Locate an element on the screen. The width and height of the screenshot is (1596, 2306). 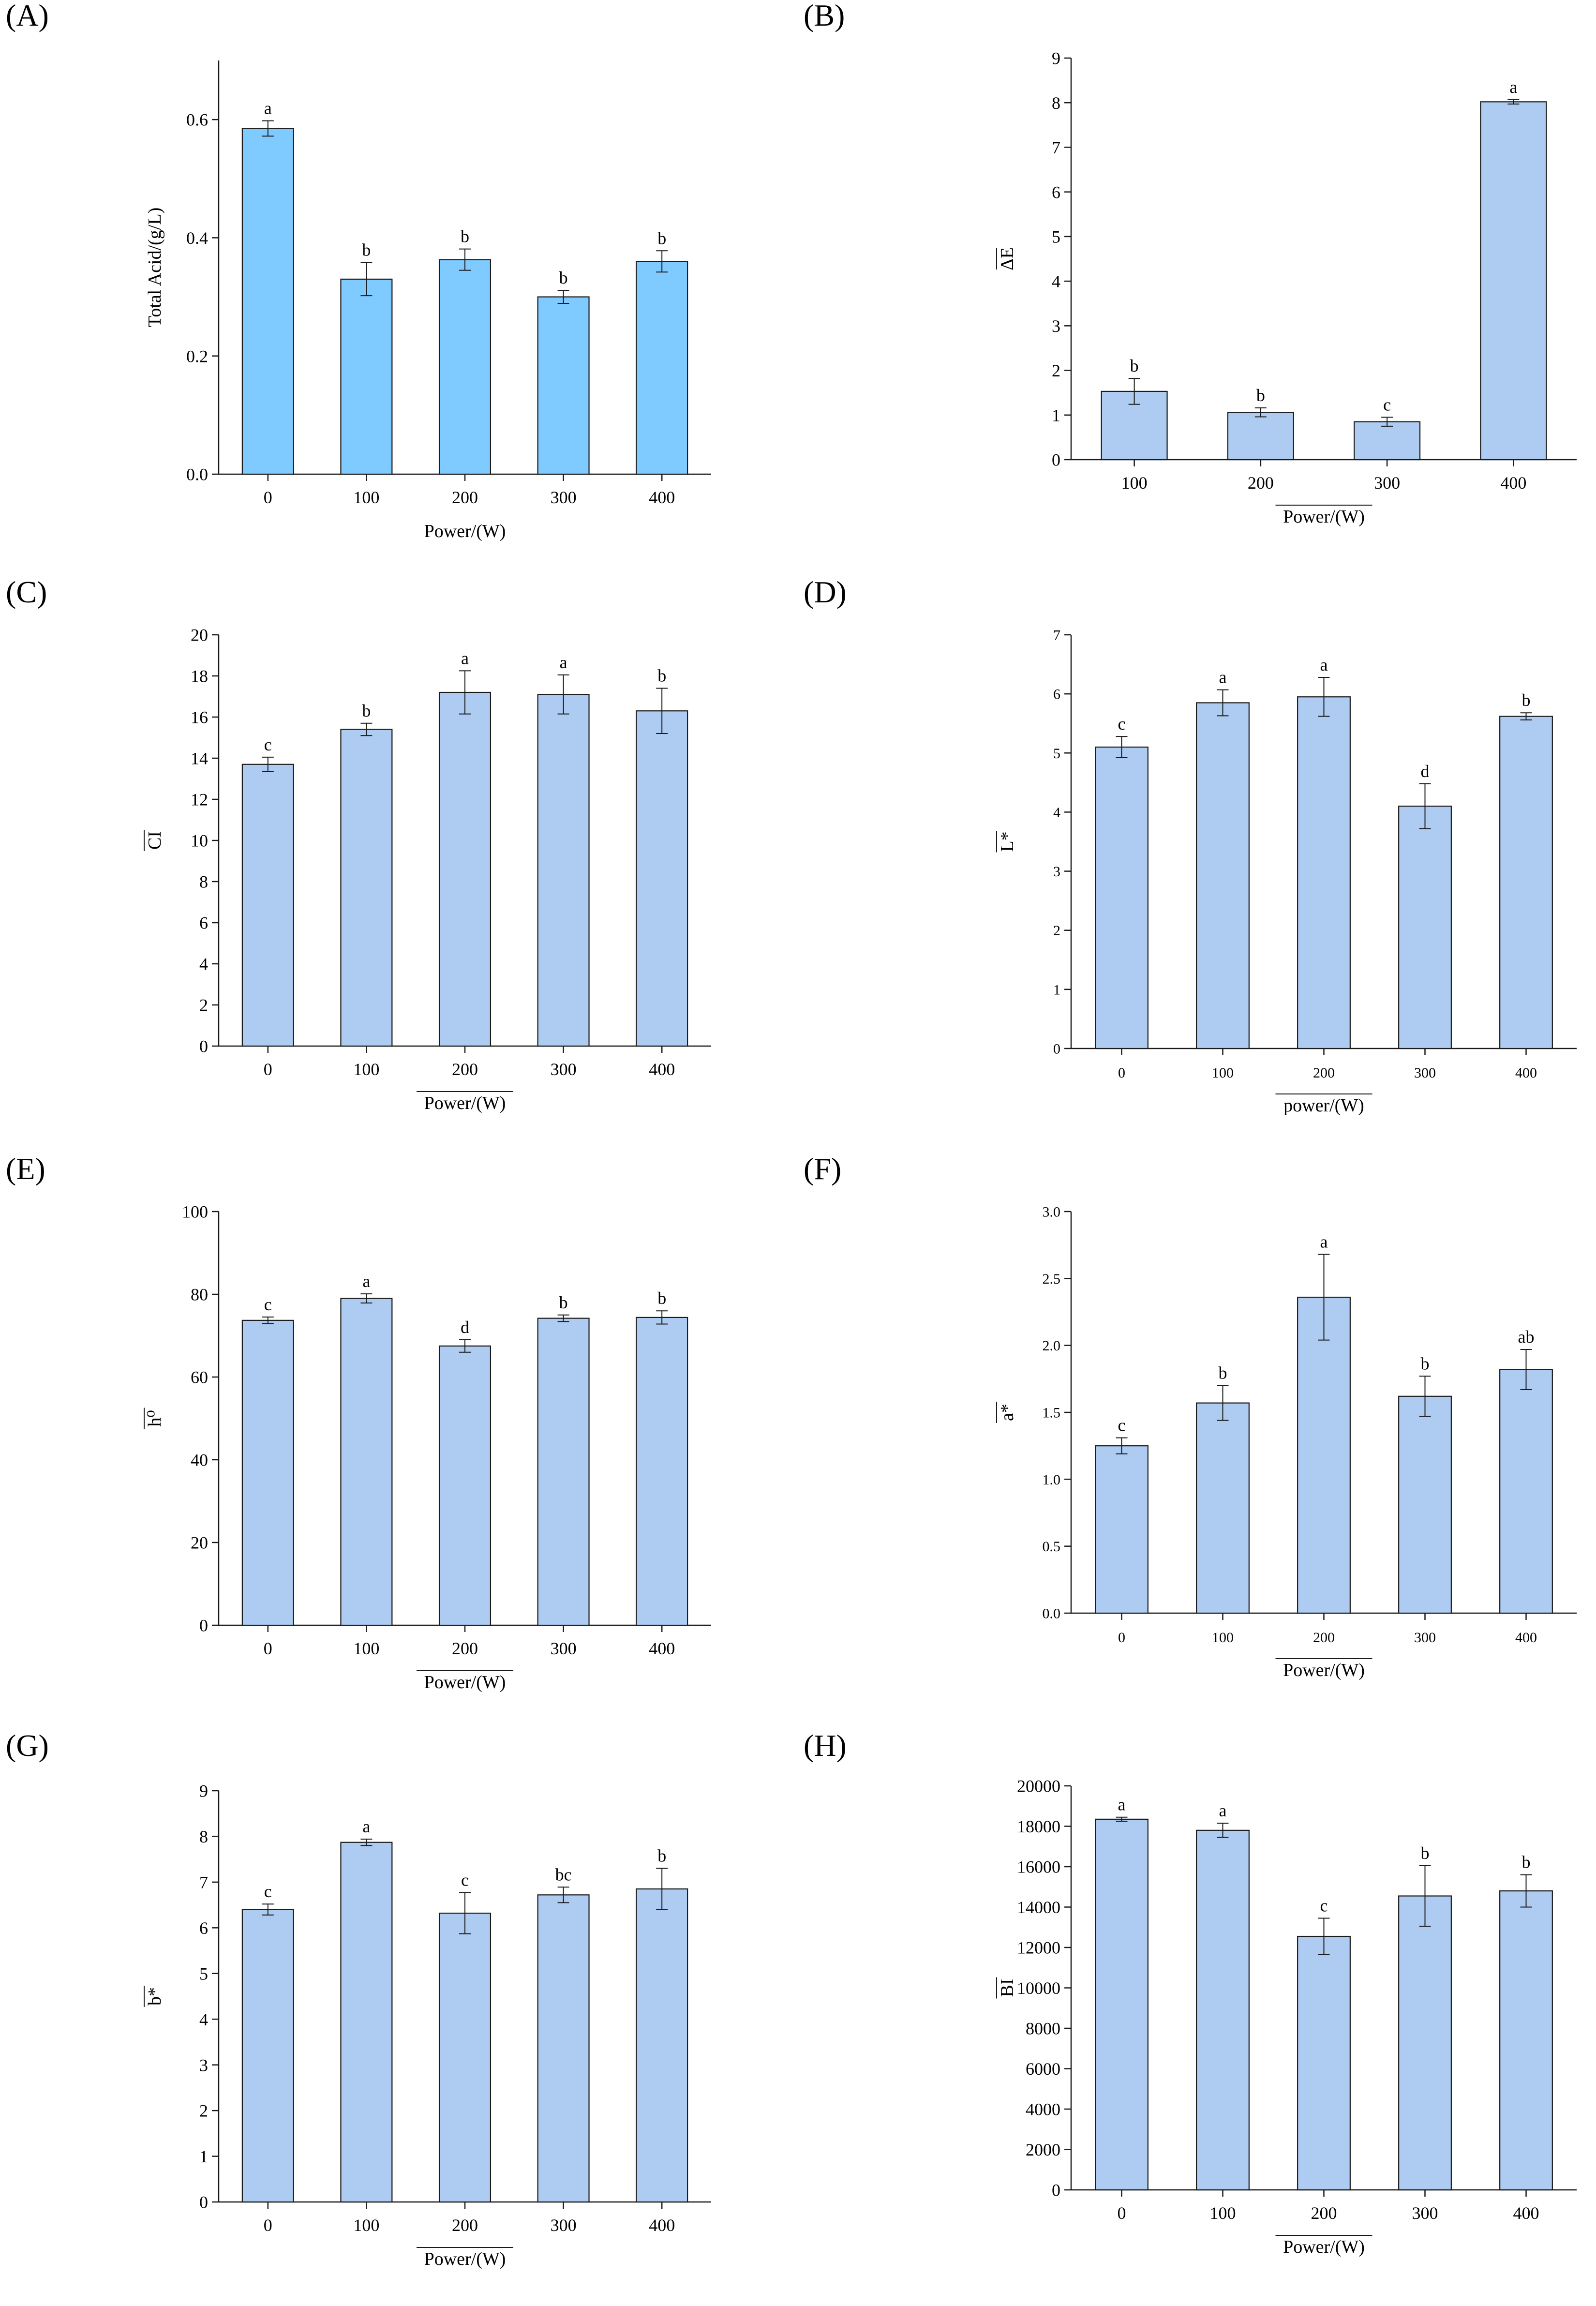
y-tick-label: 14 is located at coordinates (199, 758).